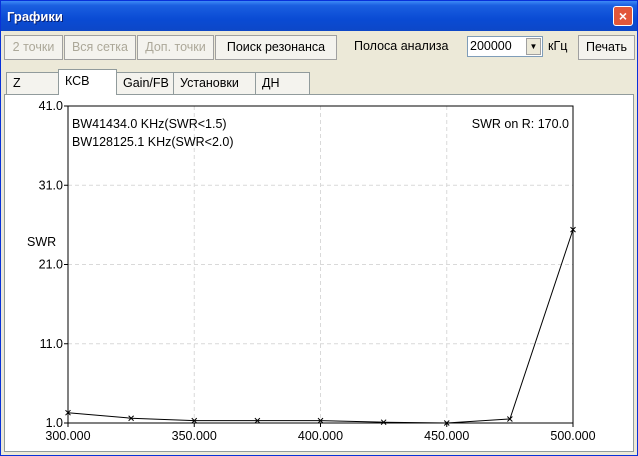 The image size is (638, 456). What do you see at coordinates (491, 46) in the screenshot?
I see `bandwidth-value: 200000` at bounding box center [491, 46].